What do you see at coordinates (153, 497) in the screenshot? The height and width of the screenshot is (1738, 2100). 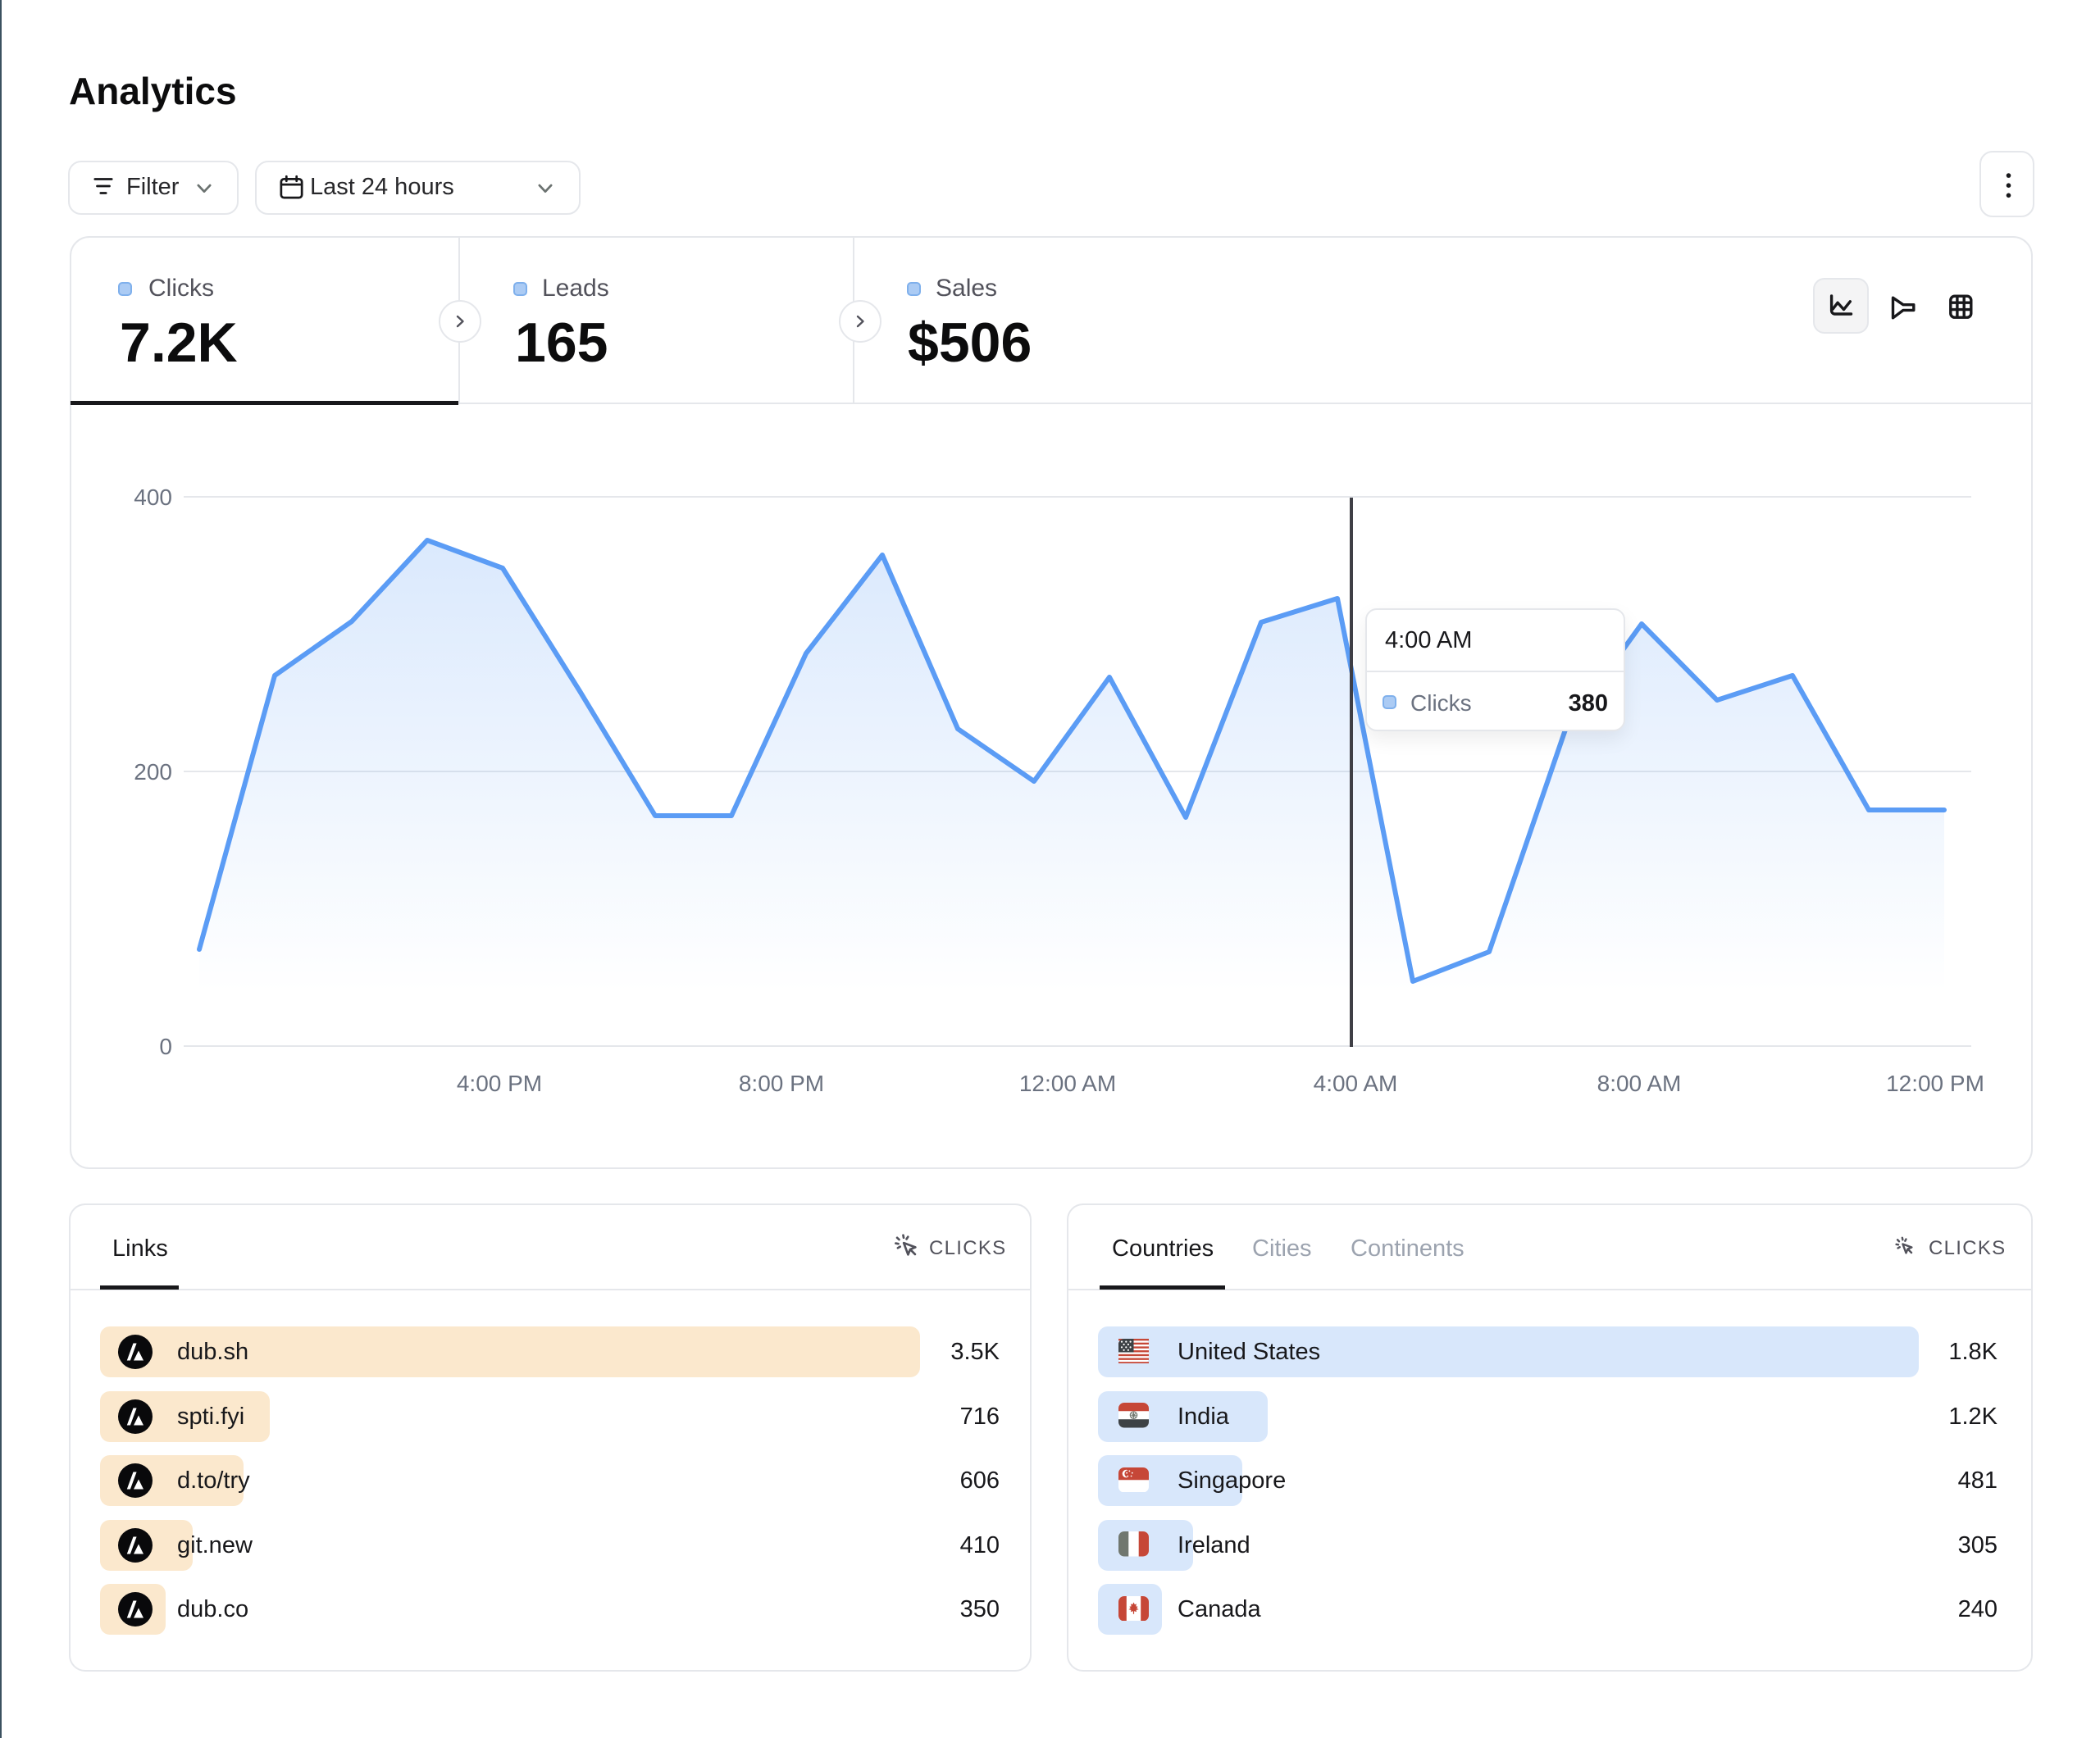 I see `svg-text: 400` at bounding box center [153, 497].